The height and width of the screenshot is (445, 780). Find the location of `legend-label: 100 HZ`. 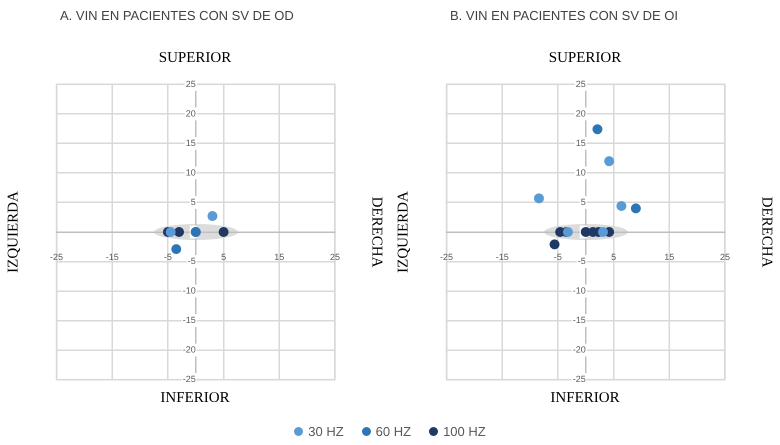

legend-label: 100 HZ is located at coordinates (464, 431).